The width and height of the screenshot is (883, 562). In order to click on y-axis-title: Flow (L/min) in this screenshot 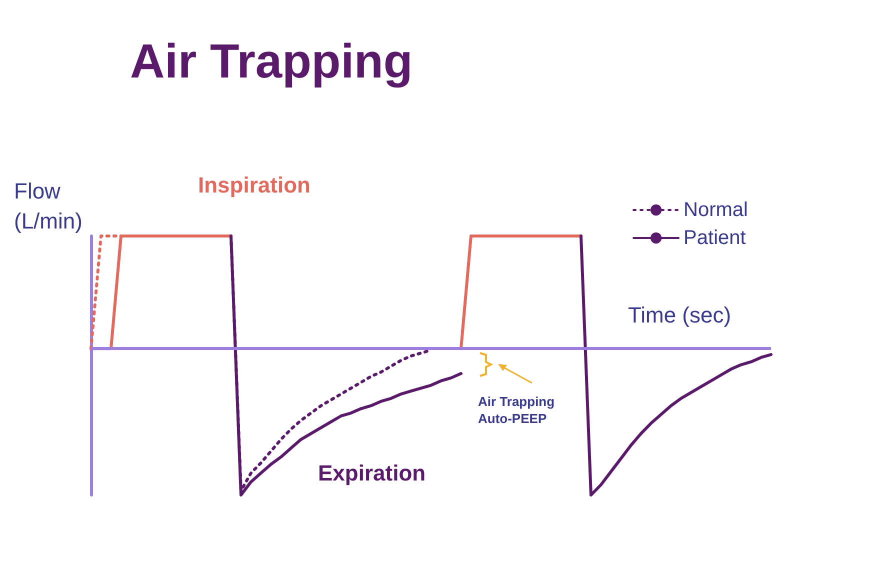, I will do `click(48, 206)`.